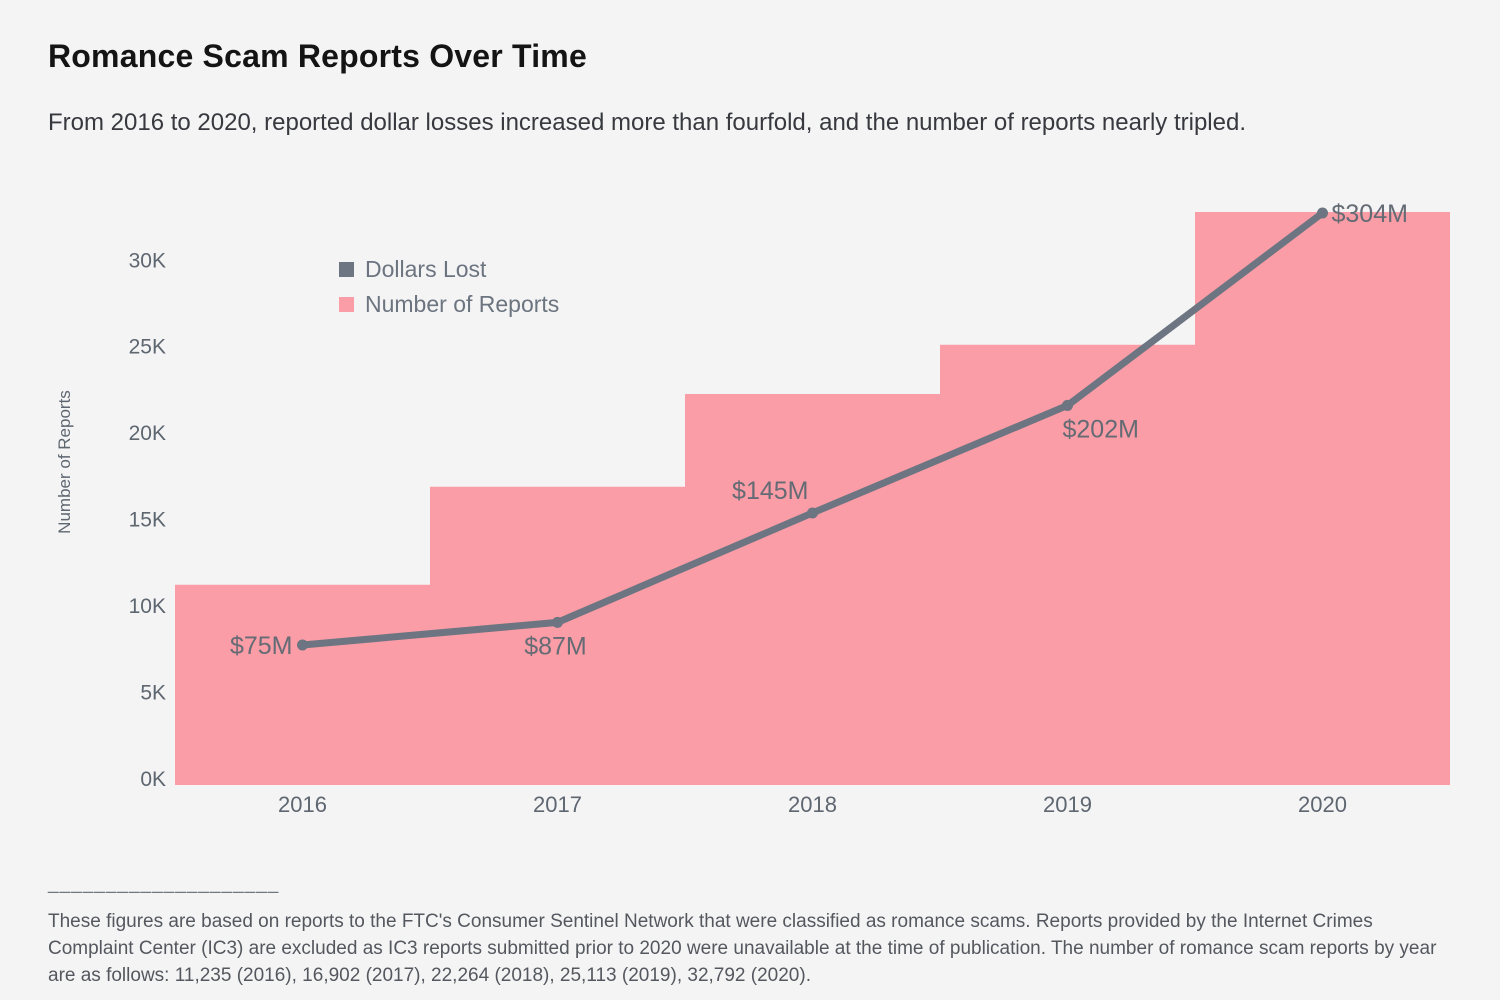 Image resolution: width=1500 pixels, height=1000 pixels. Describe the element at coordinates (1067, 804) in the screenshot. I see `x-tick-label-2019: 2019` at that location.